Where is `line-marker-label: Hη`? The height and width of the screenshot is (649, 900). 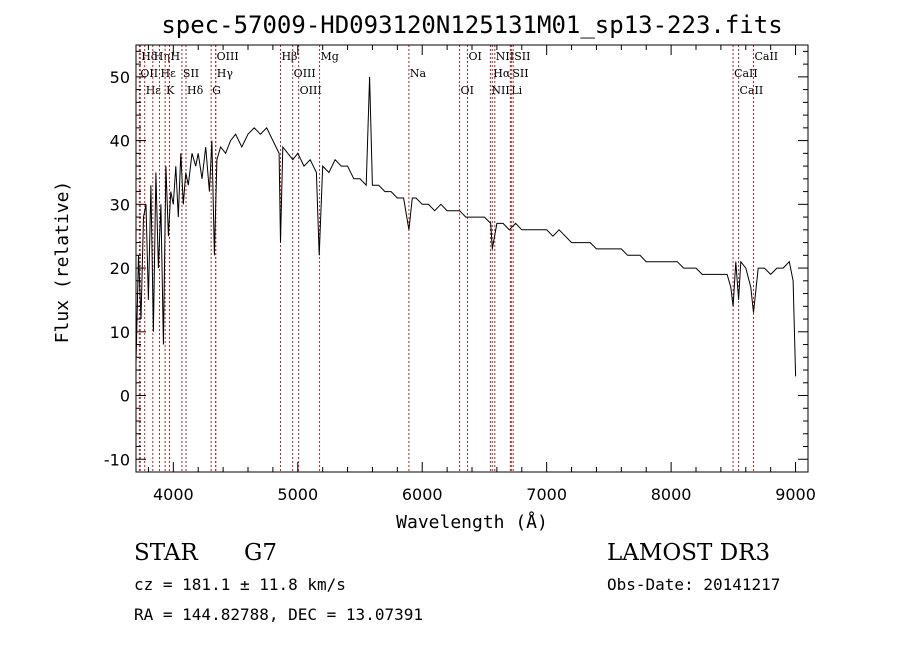 line-marker-label: Hη is located at coordinates (162, 56).